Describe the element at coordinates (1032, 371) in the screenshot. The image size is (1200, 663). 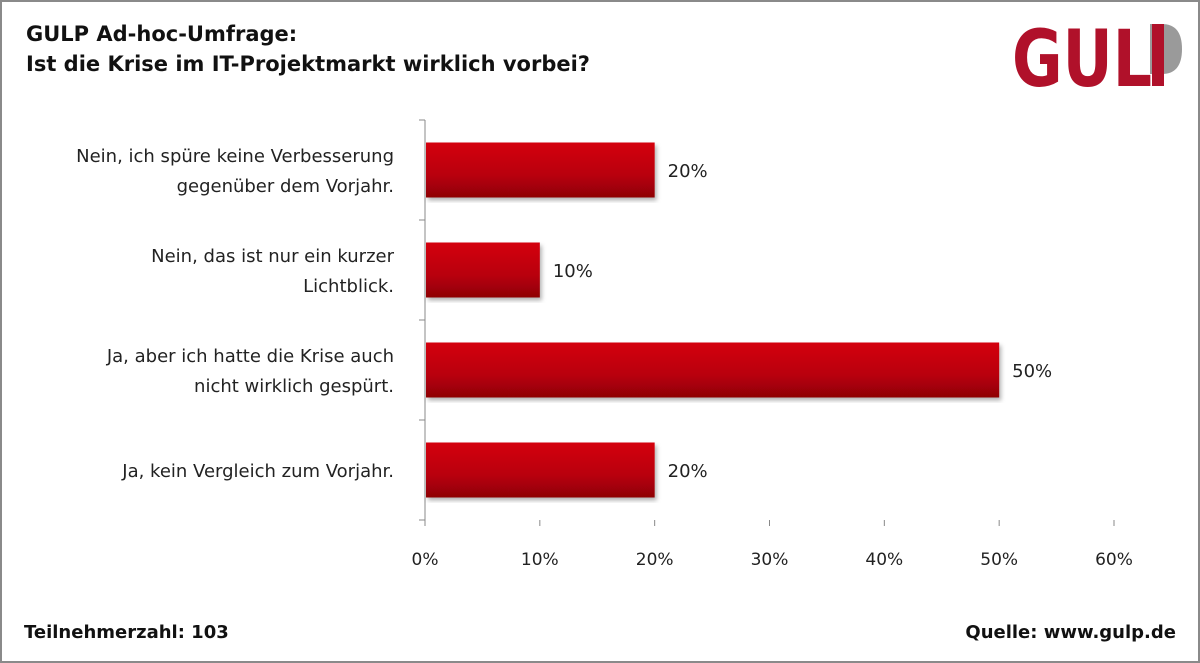
I see `data-label: 50%` at that location.